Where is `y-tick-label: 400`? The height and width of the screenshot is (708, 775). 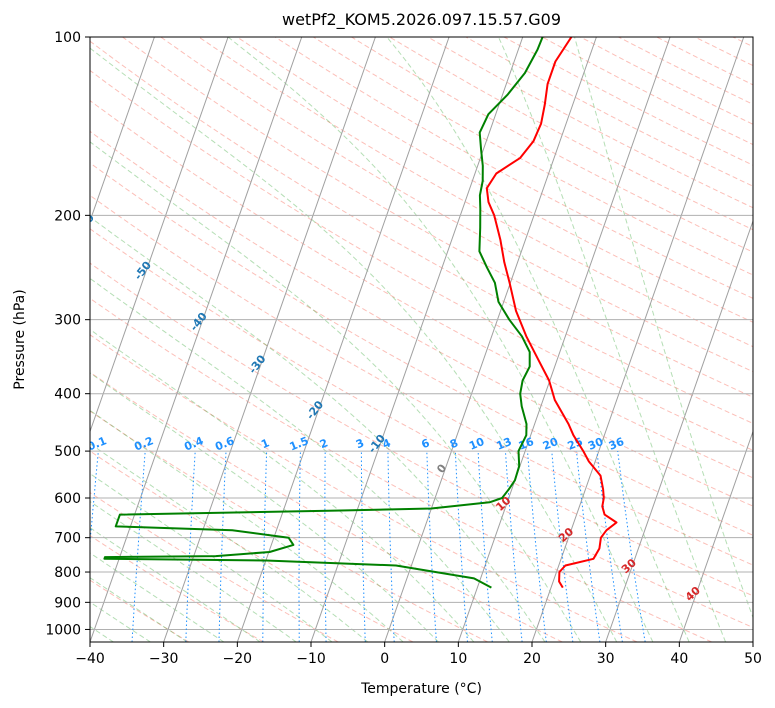
y-tick-label: 400 is located at coordinates (67, 395).